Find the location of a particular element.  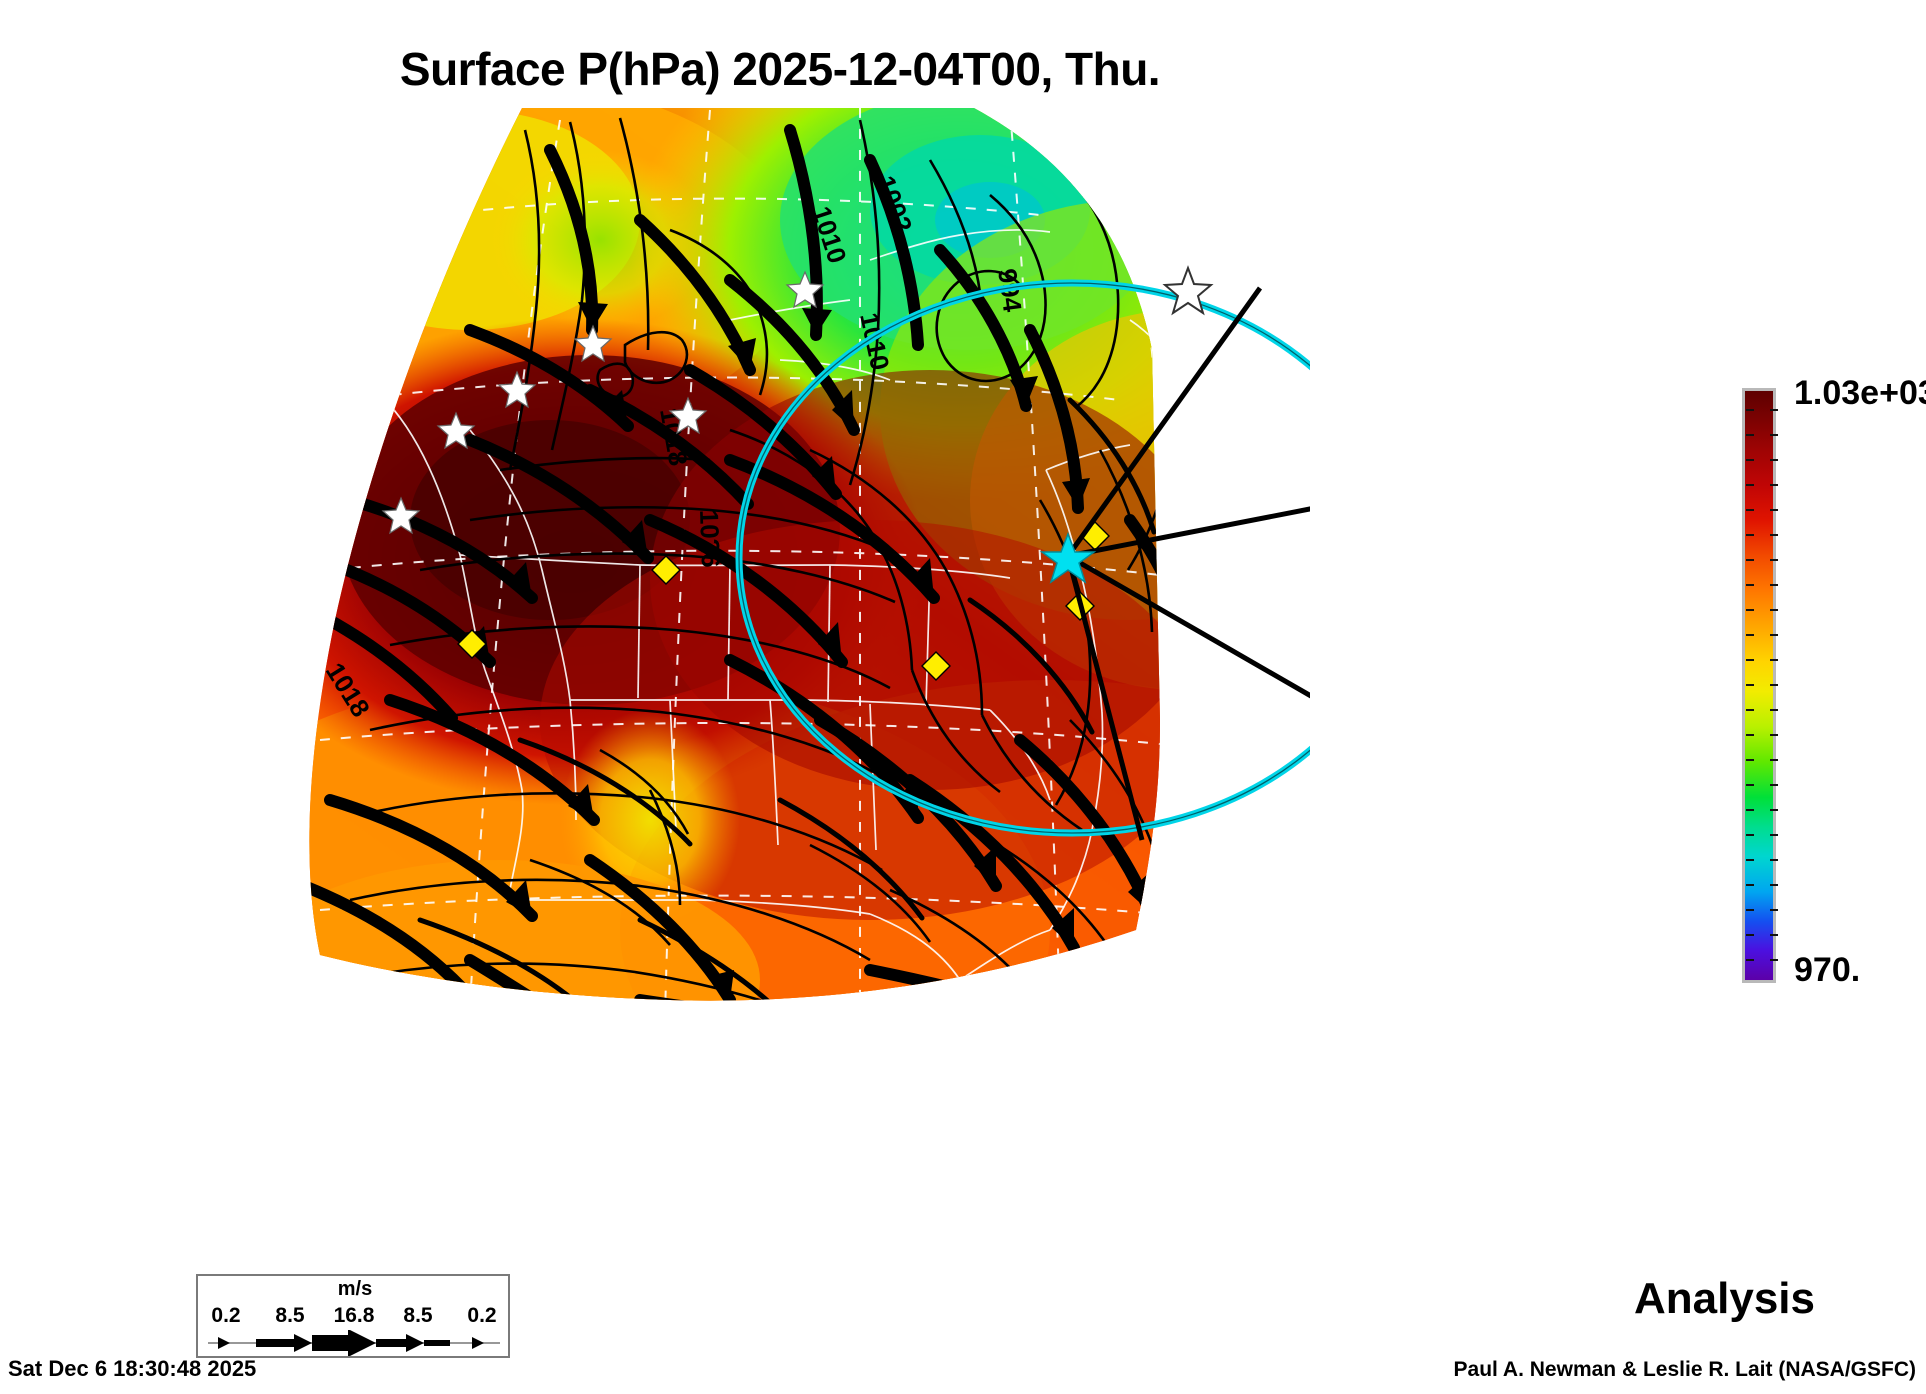

contour-label-1026: 1026 is located at coordinates (710, 538).